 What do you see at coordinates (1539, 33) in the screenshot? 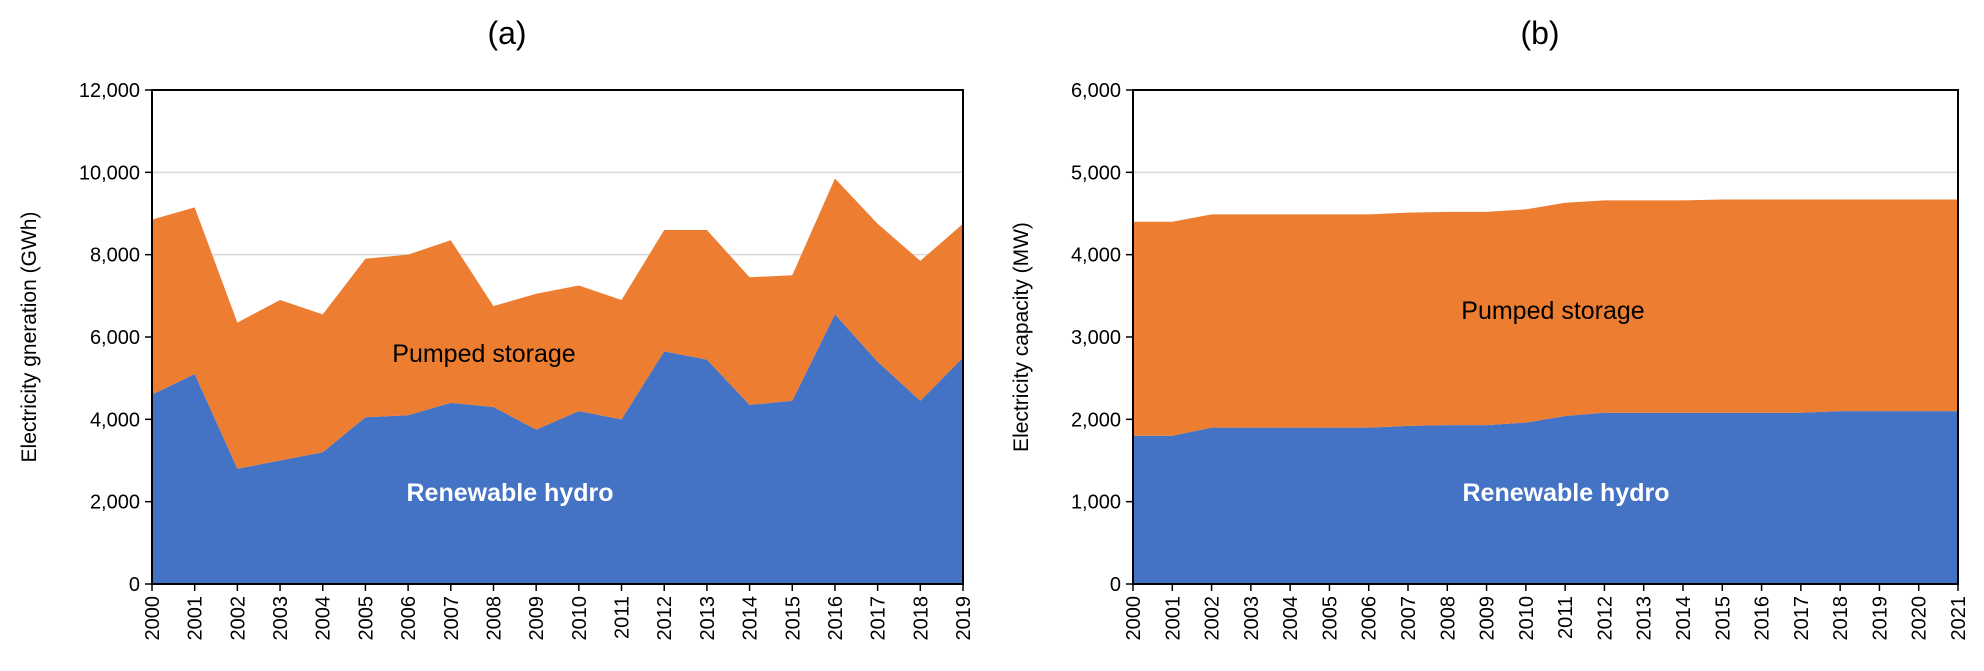
I see `panel-title: (b)` at bounding box center [1539, 33].